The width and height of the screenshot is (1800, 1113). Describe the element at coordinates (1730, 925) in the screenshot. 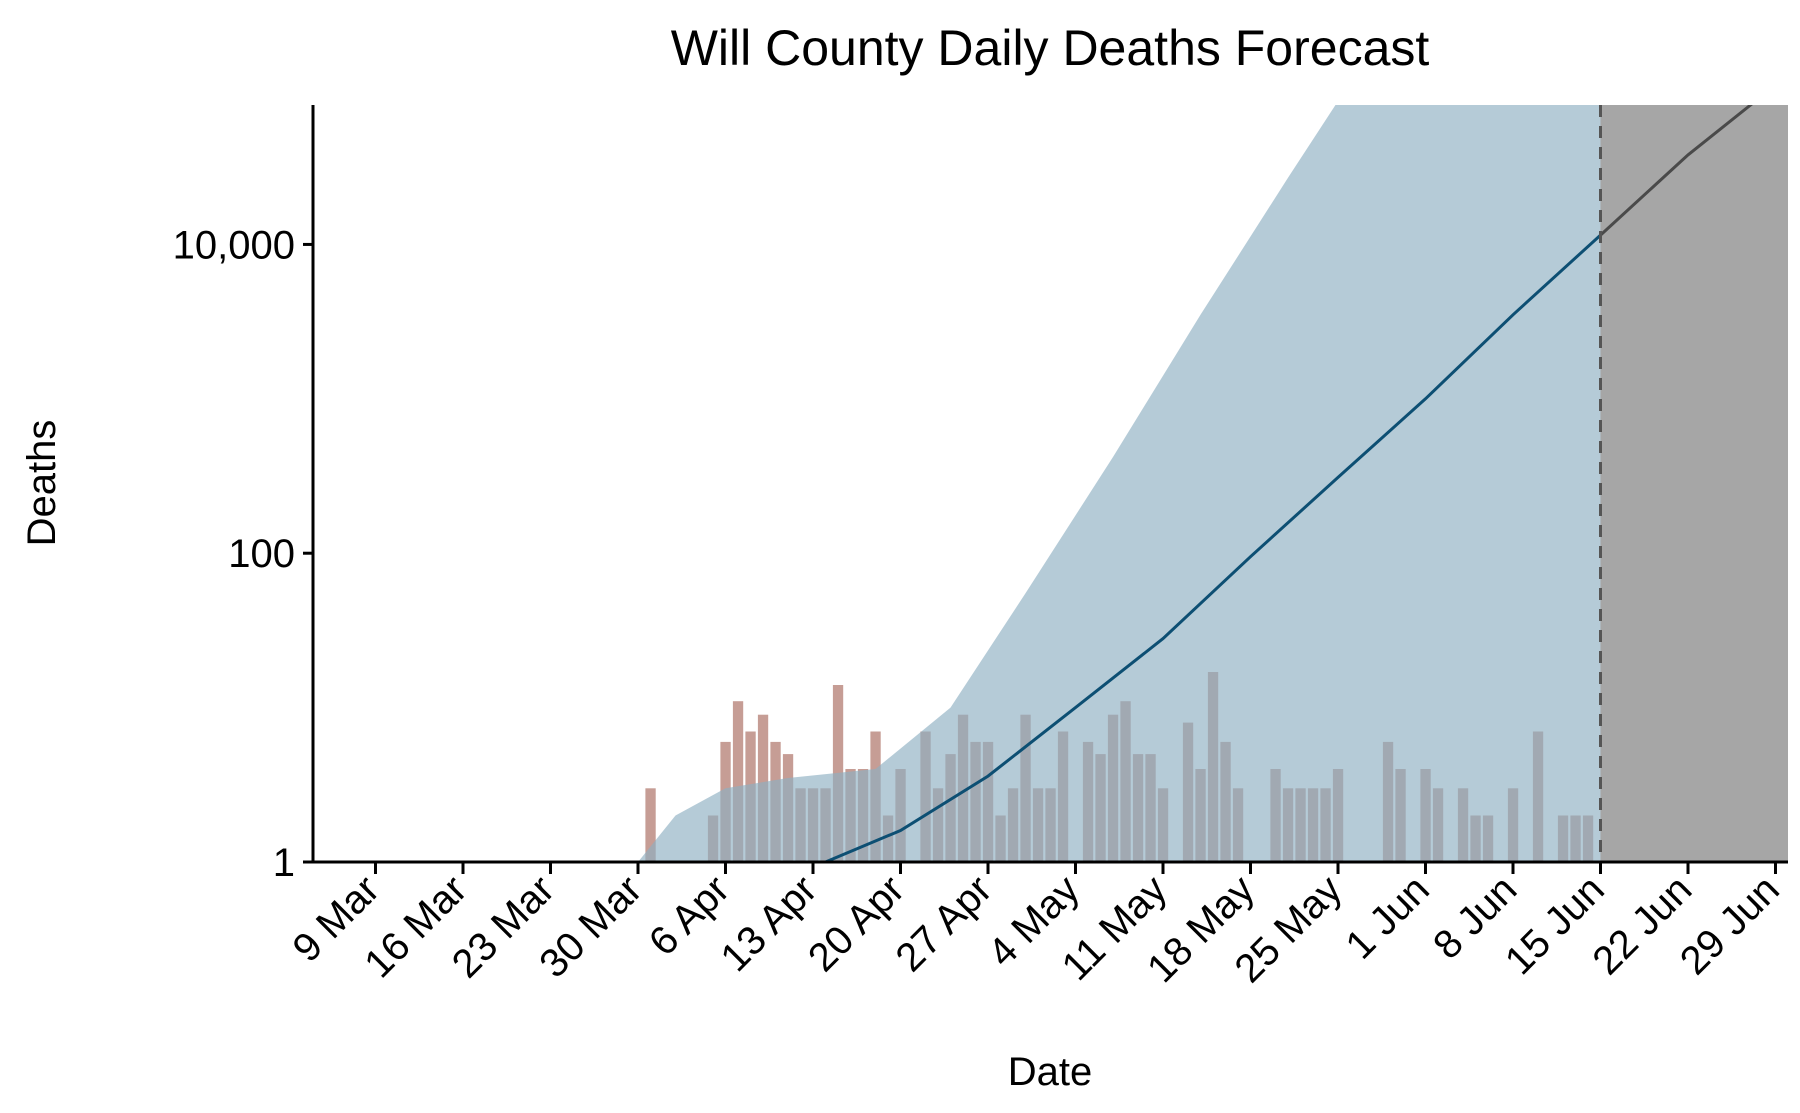

I see `x-tick-label: 29 Jun` at that location.